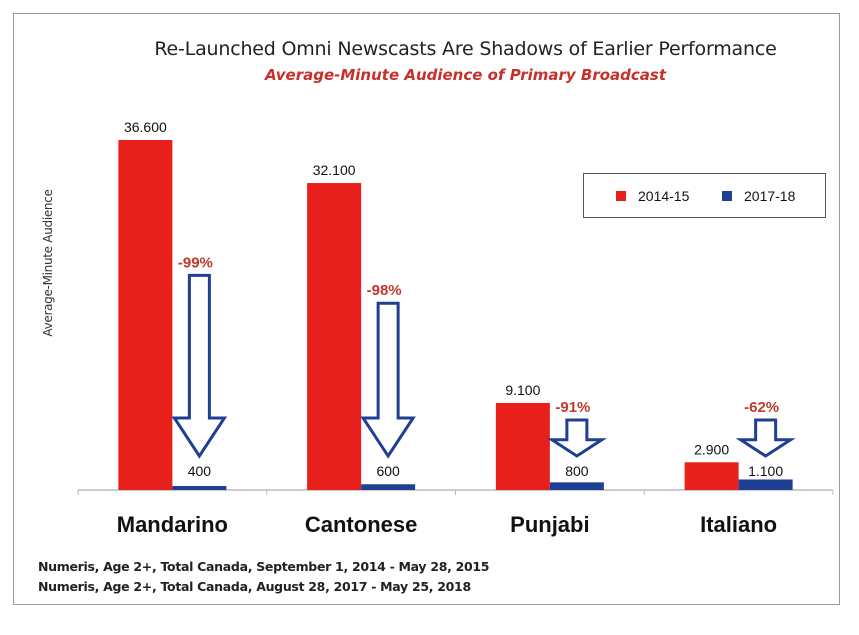  I want to click on data-label-2014-15-mandarino: 36.600, so click(145, 127).